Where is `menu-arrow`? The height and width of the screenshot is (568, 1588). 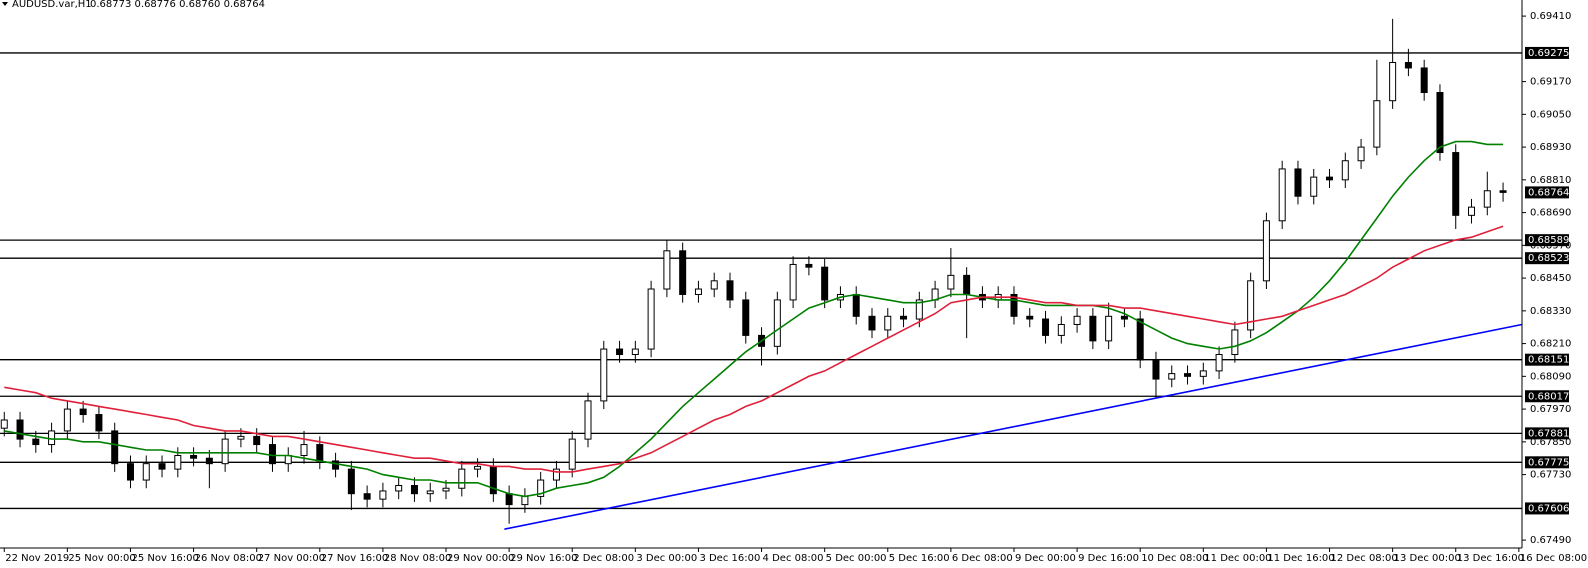
menu-arrow is located at coordinates (5, 4).